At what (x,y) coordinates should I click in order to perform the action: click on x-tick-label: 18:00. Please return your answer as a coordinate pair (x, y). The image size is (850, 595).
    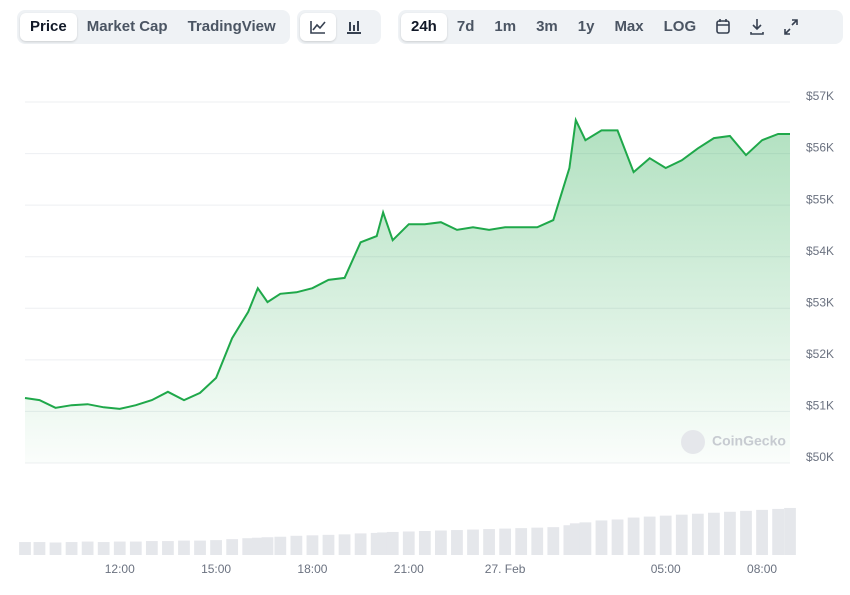
    Looking at the image, I should click on (312, 569).